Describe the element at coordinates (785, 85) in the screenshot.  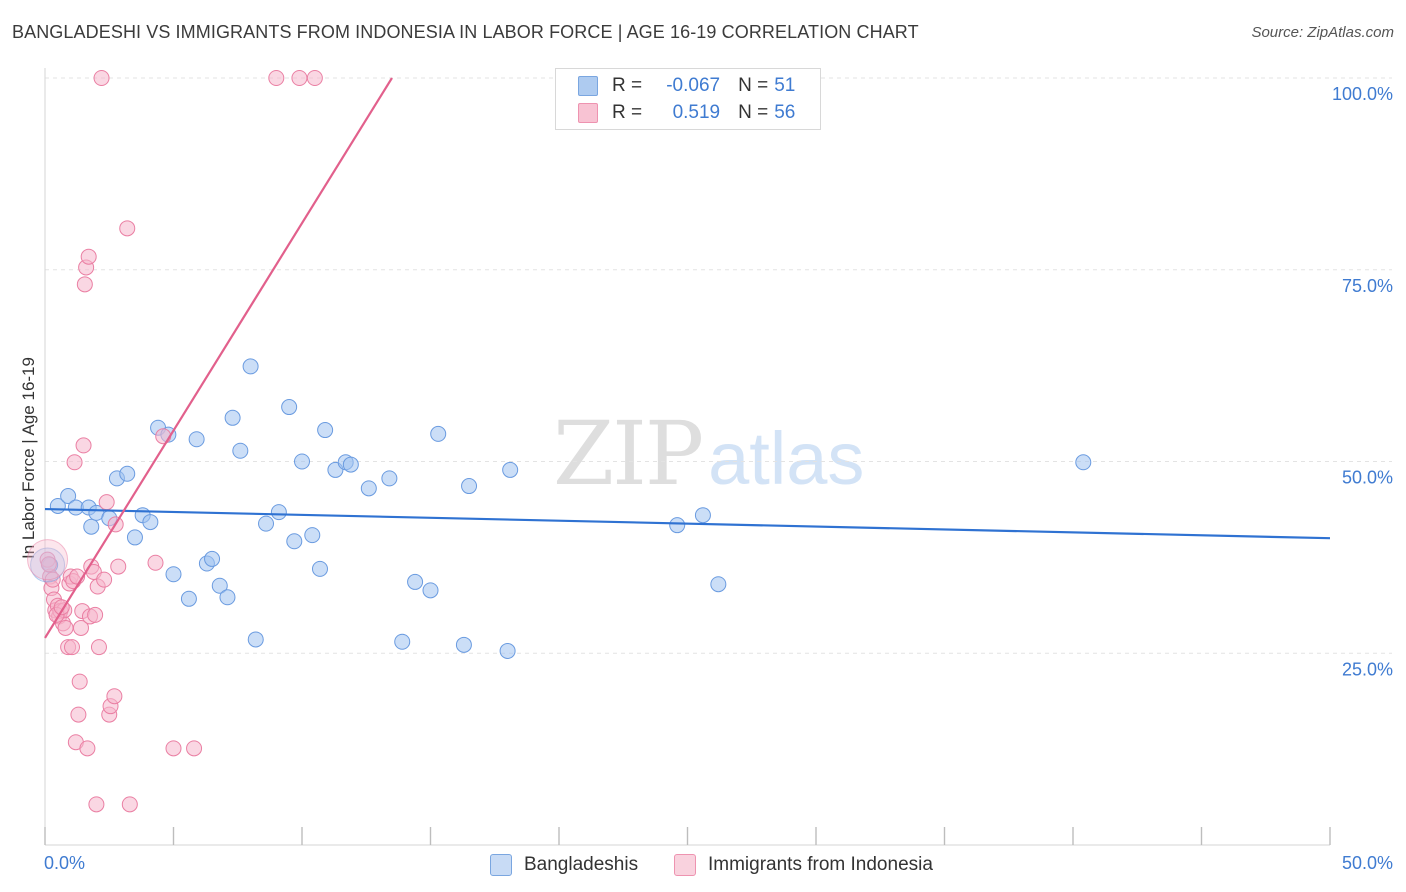
I see `legend-n-value: 51` at that location.